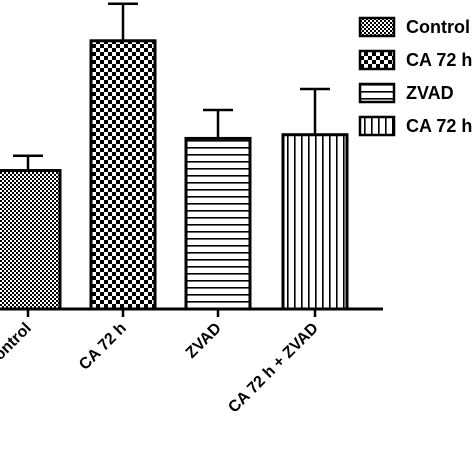  What do you see at coordinates (17, 346) in the screenshot?
I see `x-tick-label-1: Control` at bounding box center [17, 346].